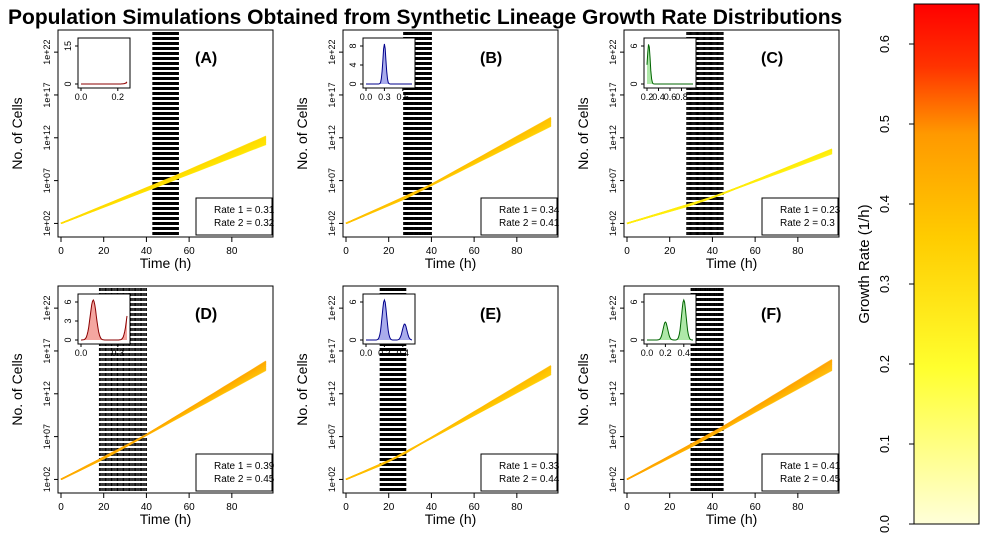 The height and width of the screenshot is (538, 989). What do you see at coordinates (810, 466) in the screenshot?
I see `rate-1-text: Rate 1 = 0.41` at bounding box center [810, 466].